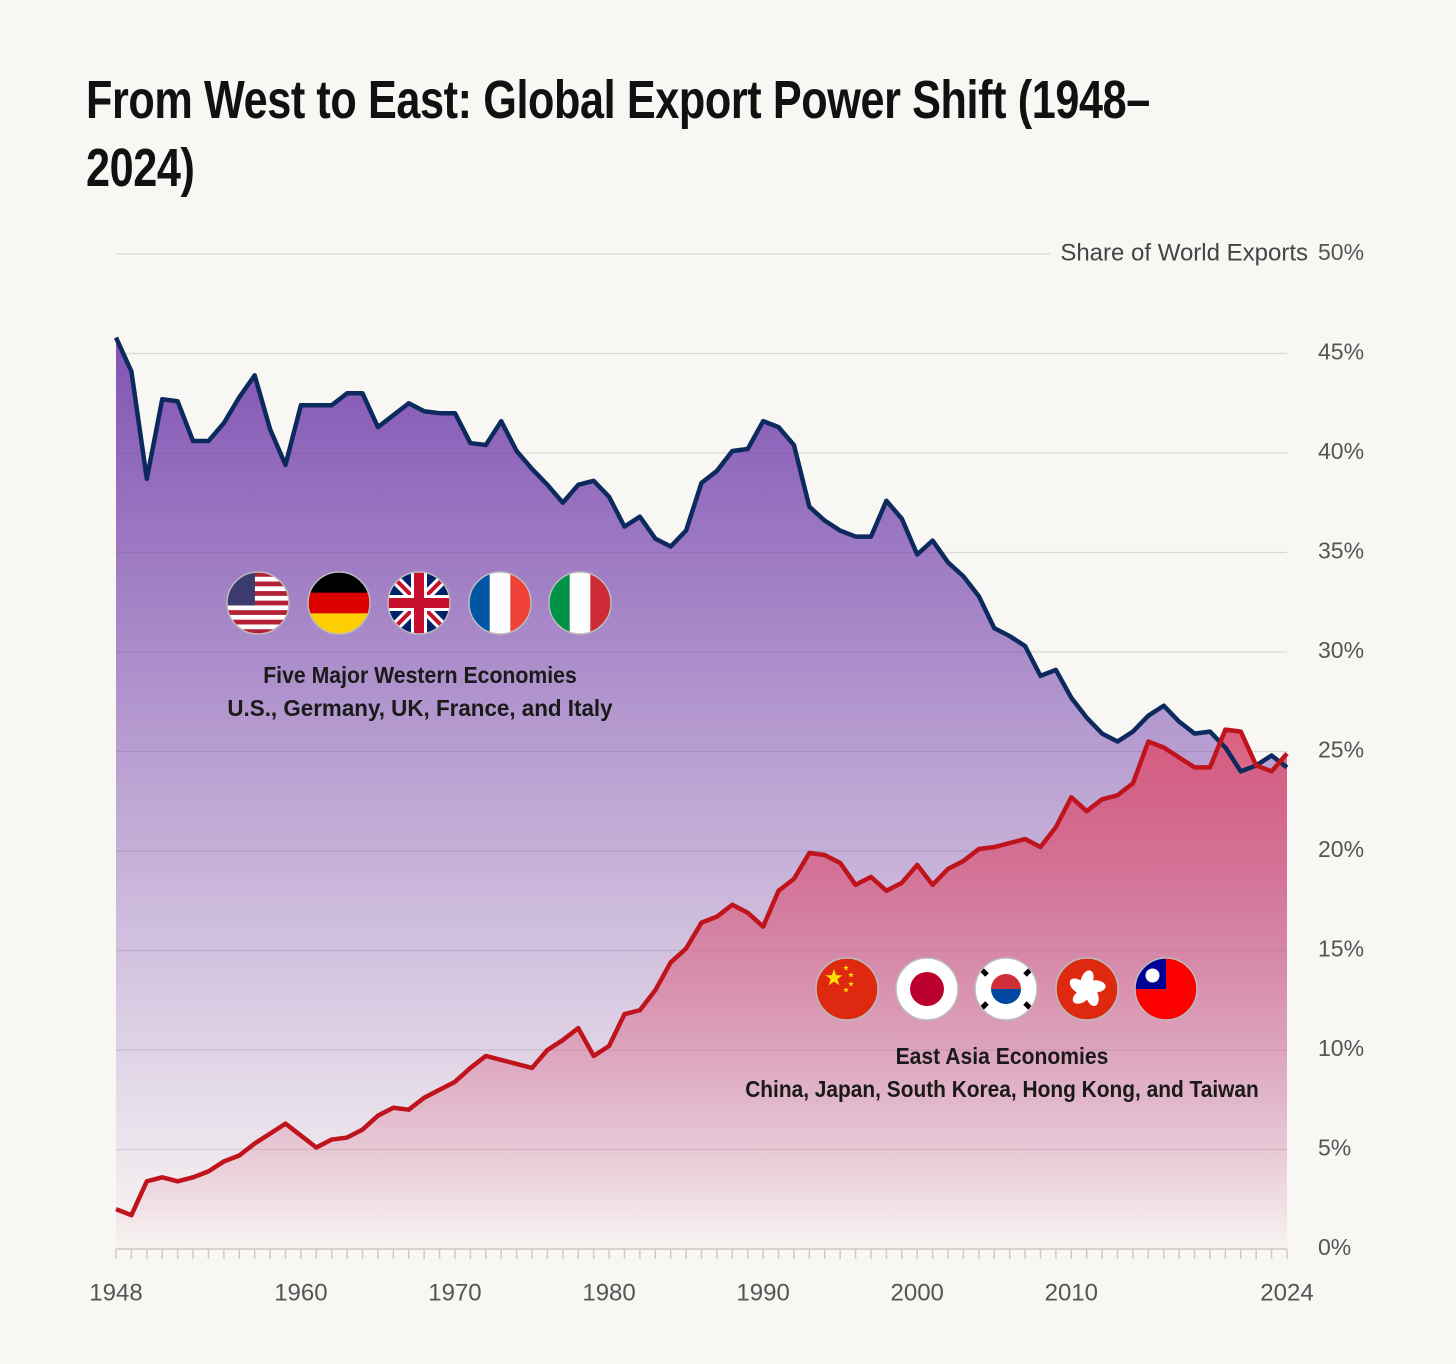  What do you see at coordinates (608, 1292) in the screenshot?
I see `x-tick-label: 1980` at bounding box center [608, 1292].